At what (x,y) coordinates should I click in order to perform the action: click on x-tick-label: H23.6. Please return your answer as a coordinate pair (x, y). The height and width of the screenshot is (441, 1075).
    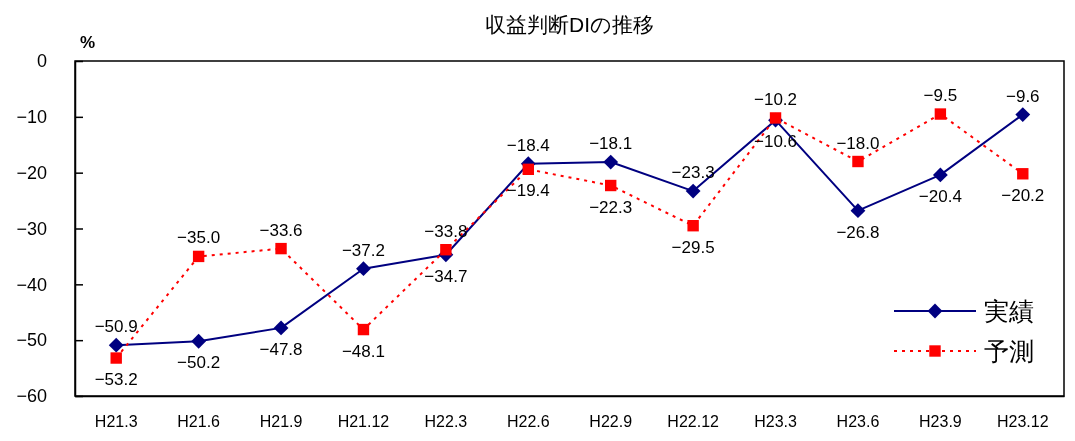
    Looking at the image, I should click on (858, 422).